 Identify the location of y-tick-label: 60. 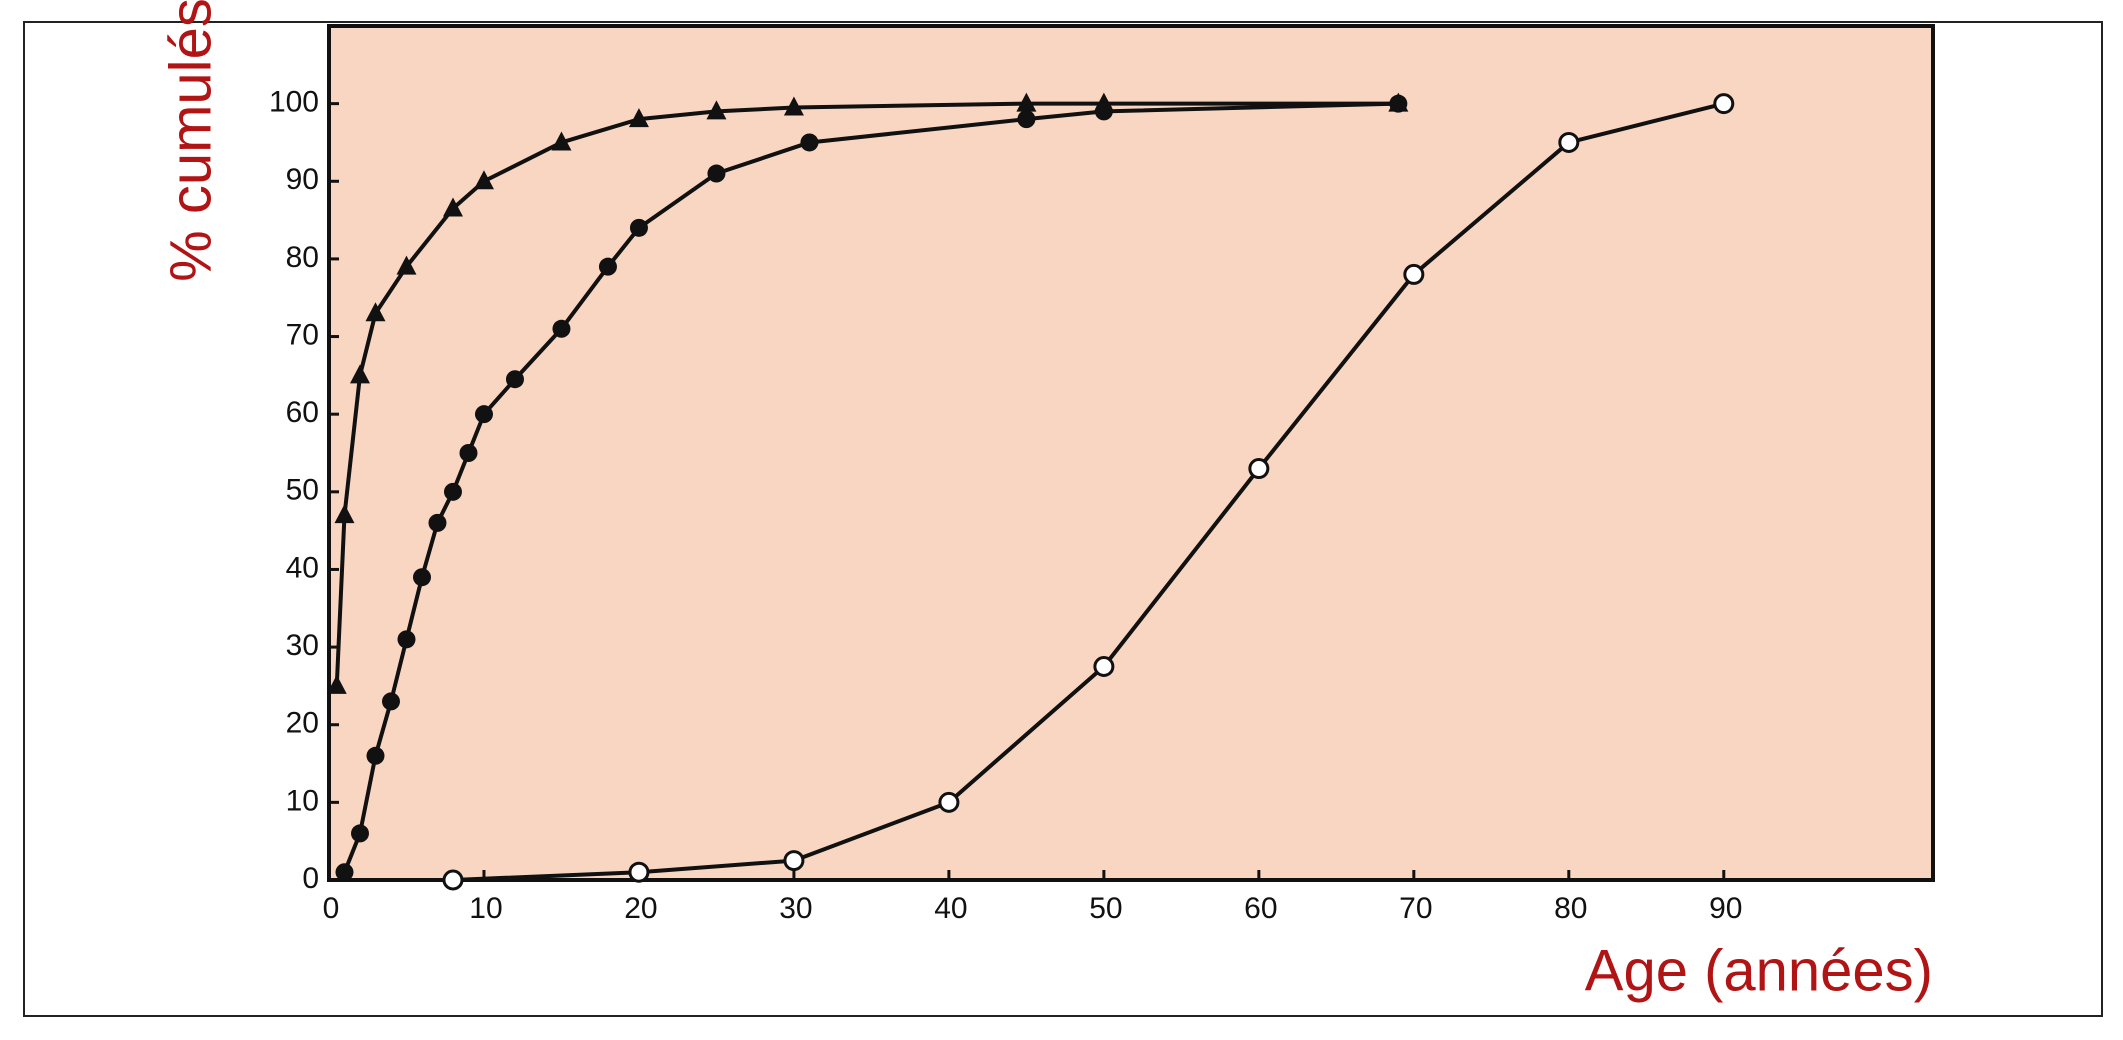
(302, 412).